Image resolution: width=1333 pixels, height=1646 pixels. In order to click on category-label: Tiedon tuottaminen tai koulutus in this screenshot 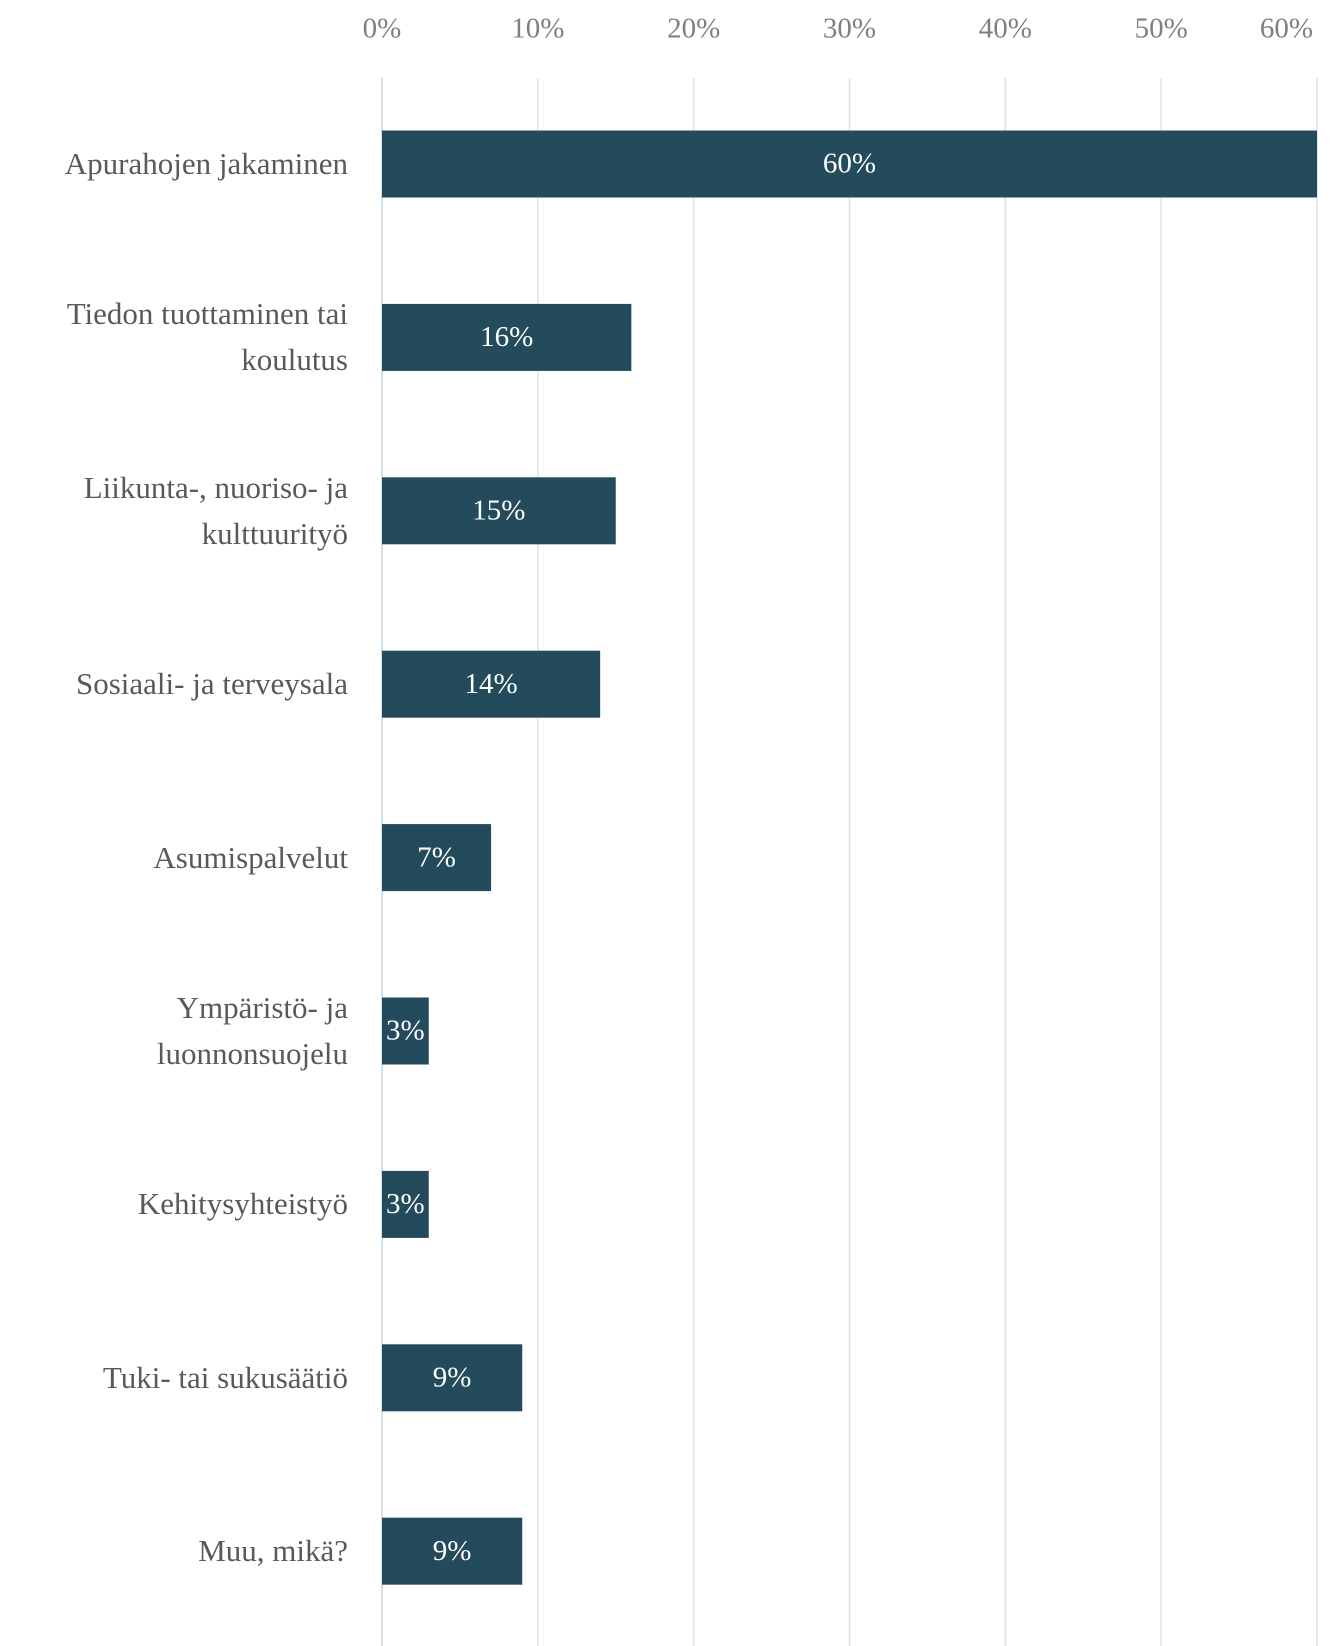, I will do `click(207, 337)`.